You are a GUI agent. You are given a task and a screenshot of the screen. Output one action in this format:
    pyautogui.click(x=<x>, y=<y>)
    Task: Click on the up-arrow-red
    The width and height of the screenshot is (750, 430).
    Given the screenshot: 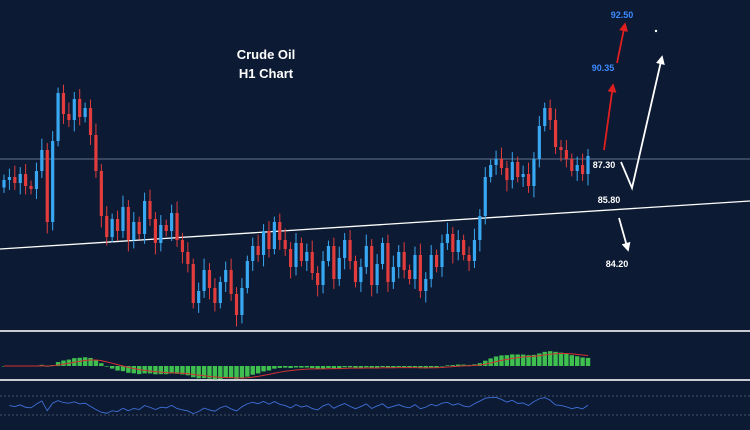 What is the action you would take?
    pyautogui.click(x=610, y=117)
    